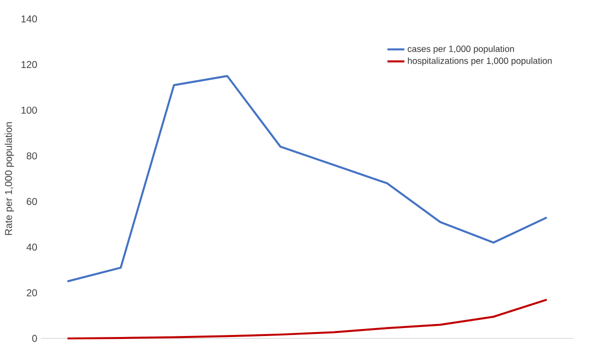 The image size is (600, 348). Describe the element at coordinates (29, 18) in the screenshot. I see `y-tick-label: 140` at that location.